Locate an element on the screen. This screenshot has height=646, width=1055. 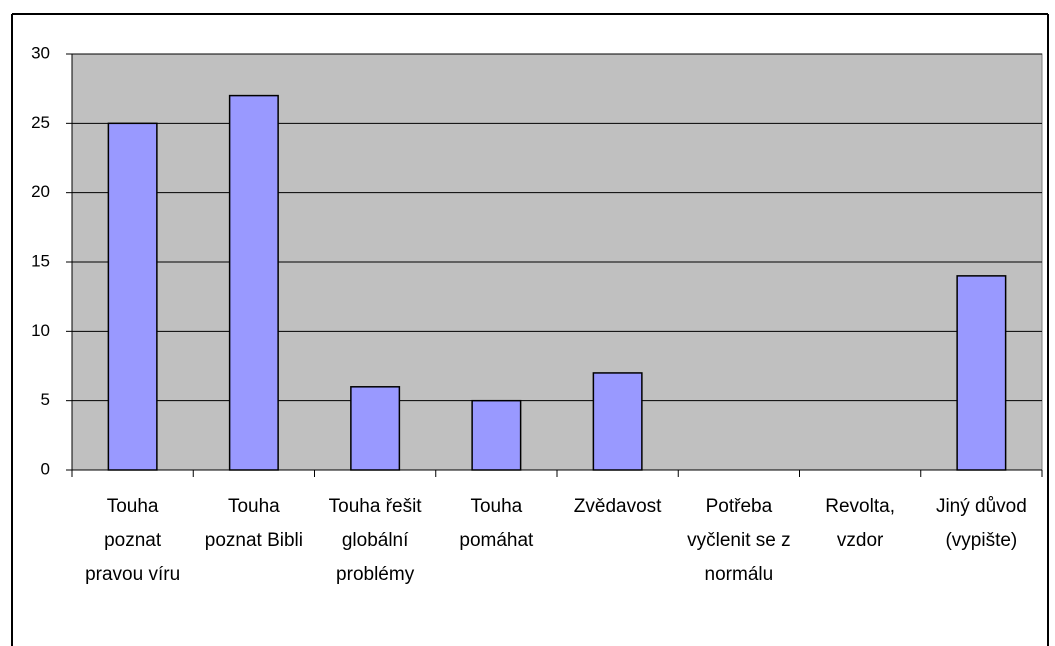
x-tick-label: Touha řešit globální problémy is located at coordinates (375, 540).